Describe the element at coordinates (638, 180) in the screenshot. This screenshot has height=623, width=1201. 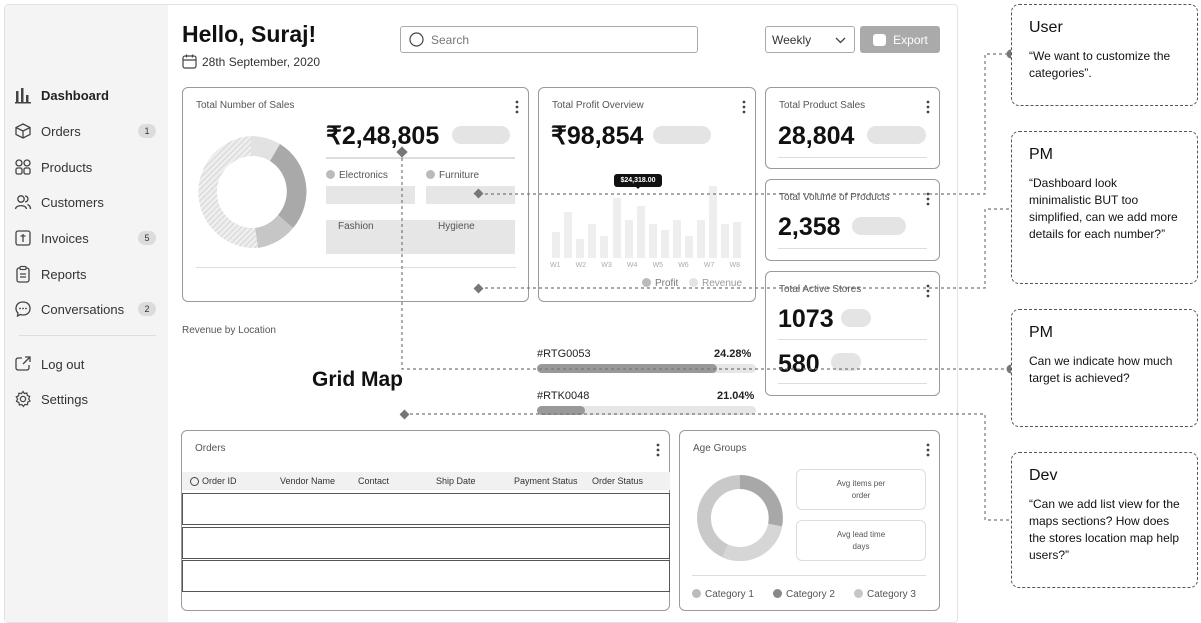
I see `chart-tooltip: $24,318.00` at that location.